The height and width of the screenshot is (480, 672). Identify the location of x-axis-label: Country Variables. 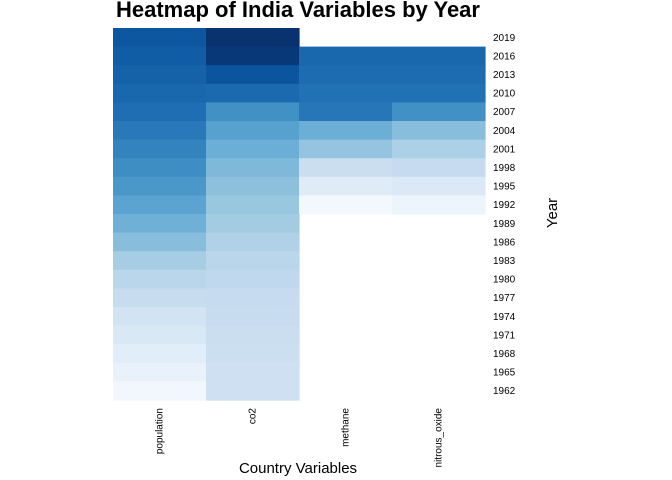
(298, 468).